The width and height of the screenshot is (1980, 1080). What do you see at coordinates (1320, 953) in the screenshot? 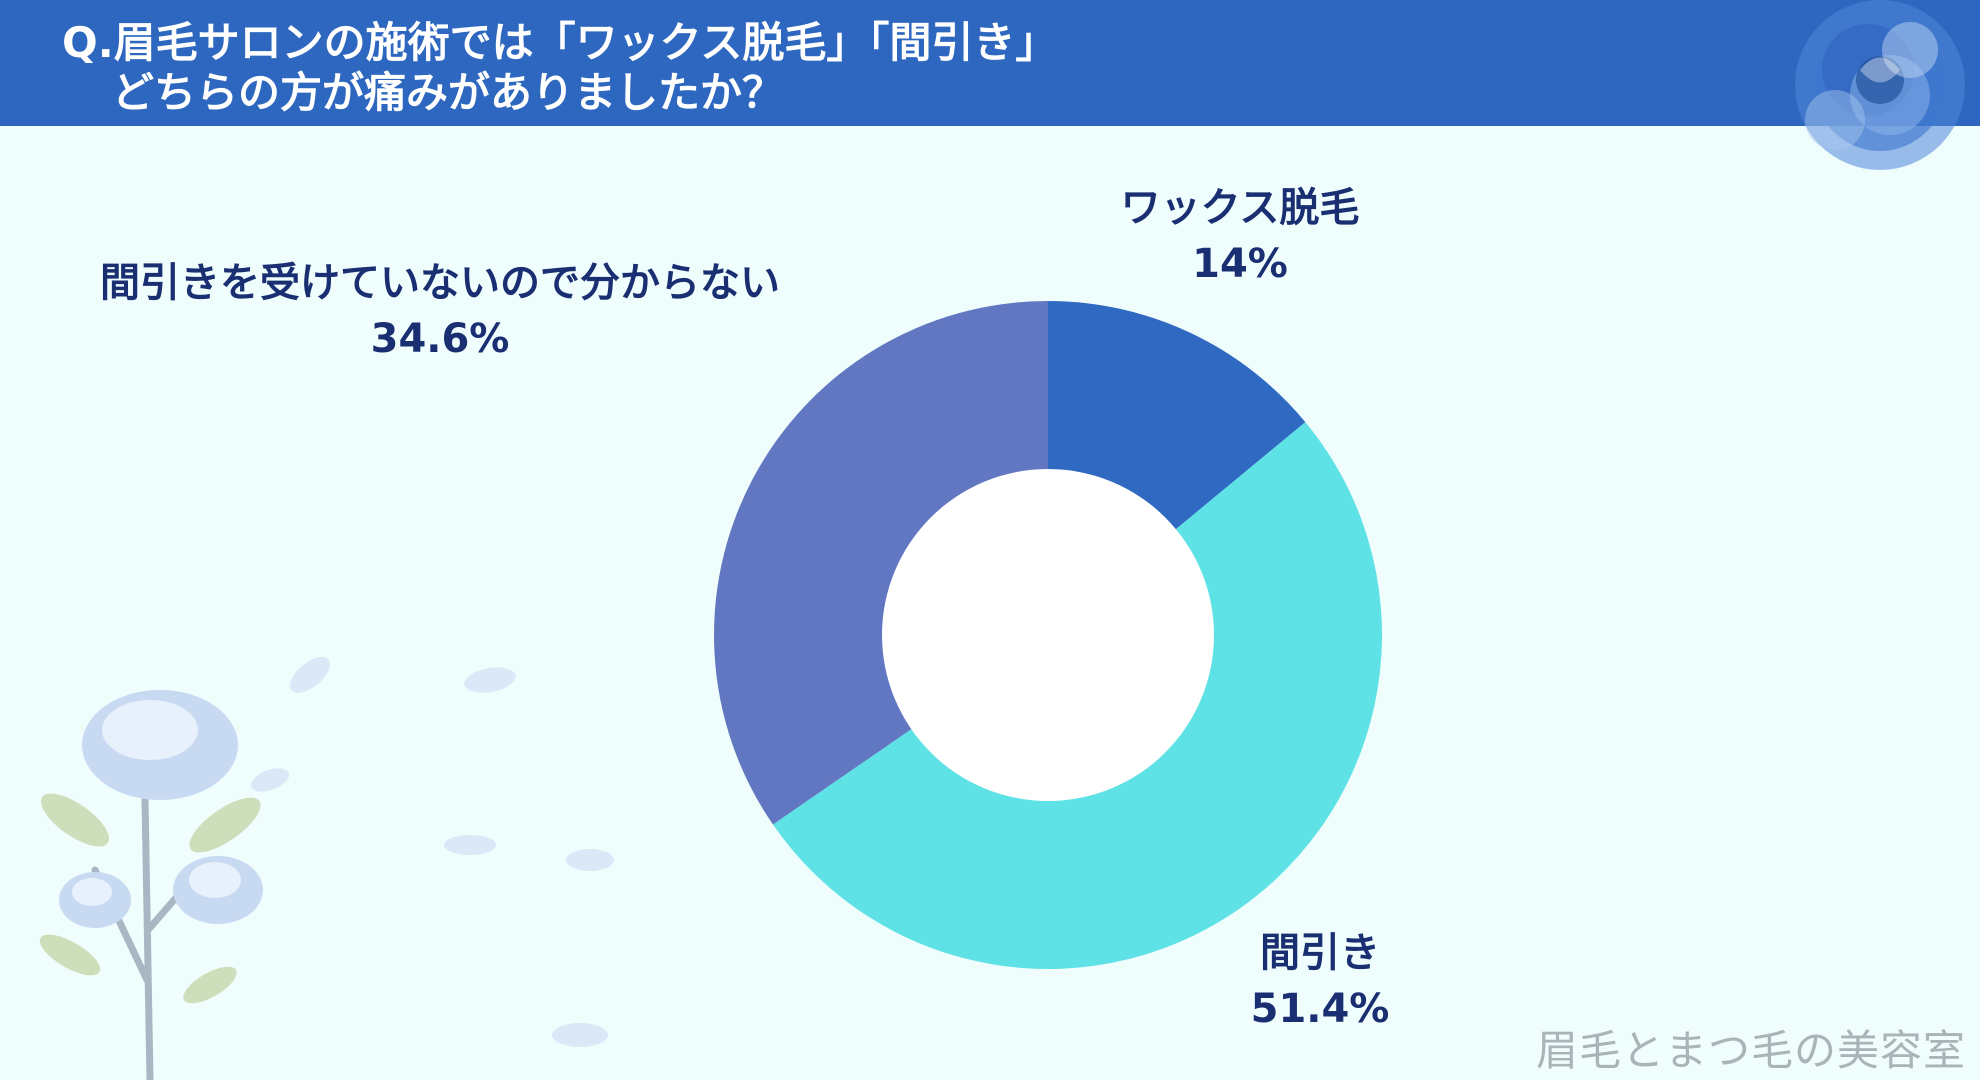
I see `slice-label-mabiki-name: 間引き` at bounding box center [1320, 953].